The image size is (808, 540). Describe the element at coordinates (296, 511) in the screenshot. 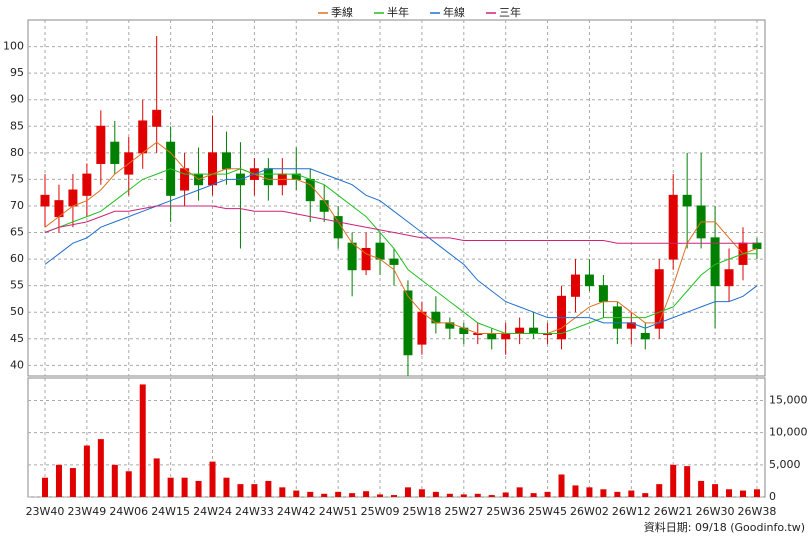

I see `x-tick-label: 24W42` at that location.